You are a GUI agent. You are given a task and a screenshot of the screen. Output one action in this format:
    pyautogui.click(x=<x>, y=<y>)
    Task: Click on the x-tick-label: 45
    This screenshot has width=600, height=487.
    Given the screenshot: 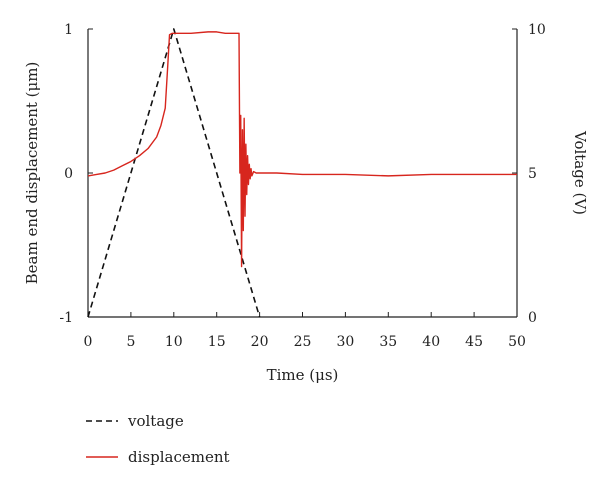 What is the action you would take?
    pyautogui.click(x=474, y=342)
    